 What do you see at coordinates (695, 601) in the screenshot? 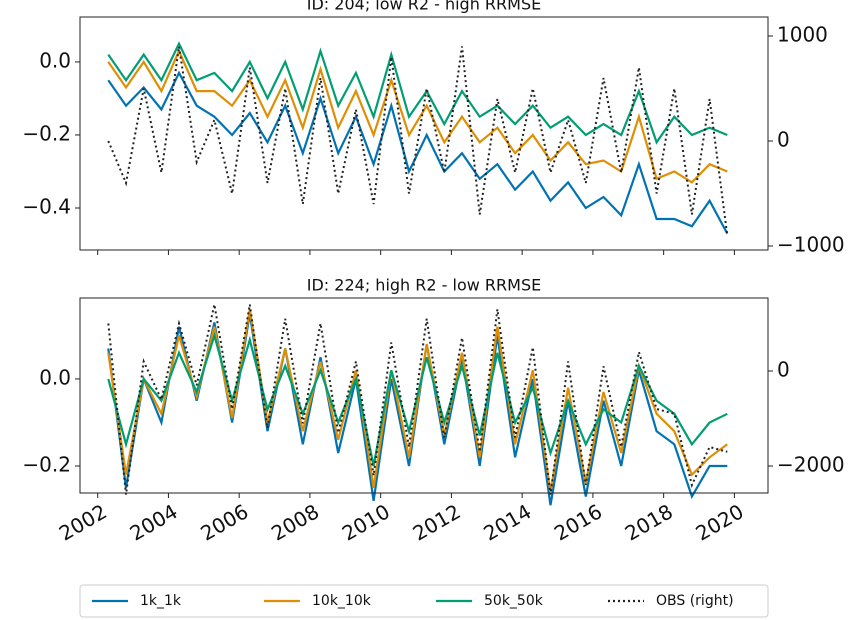
I see `legend-label: OBS (right)` at bounding box center [695, 601].